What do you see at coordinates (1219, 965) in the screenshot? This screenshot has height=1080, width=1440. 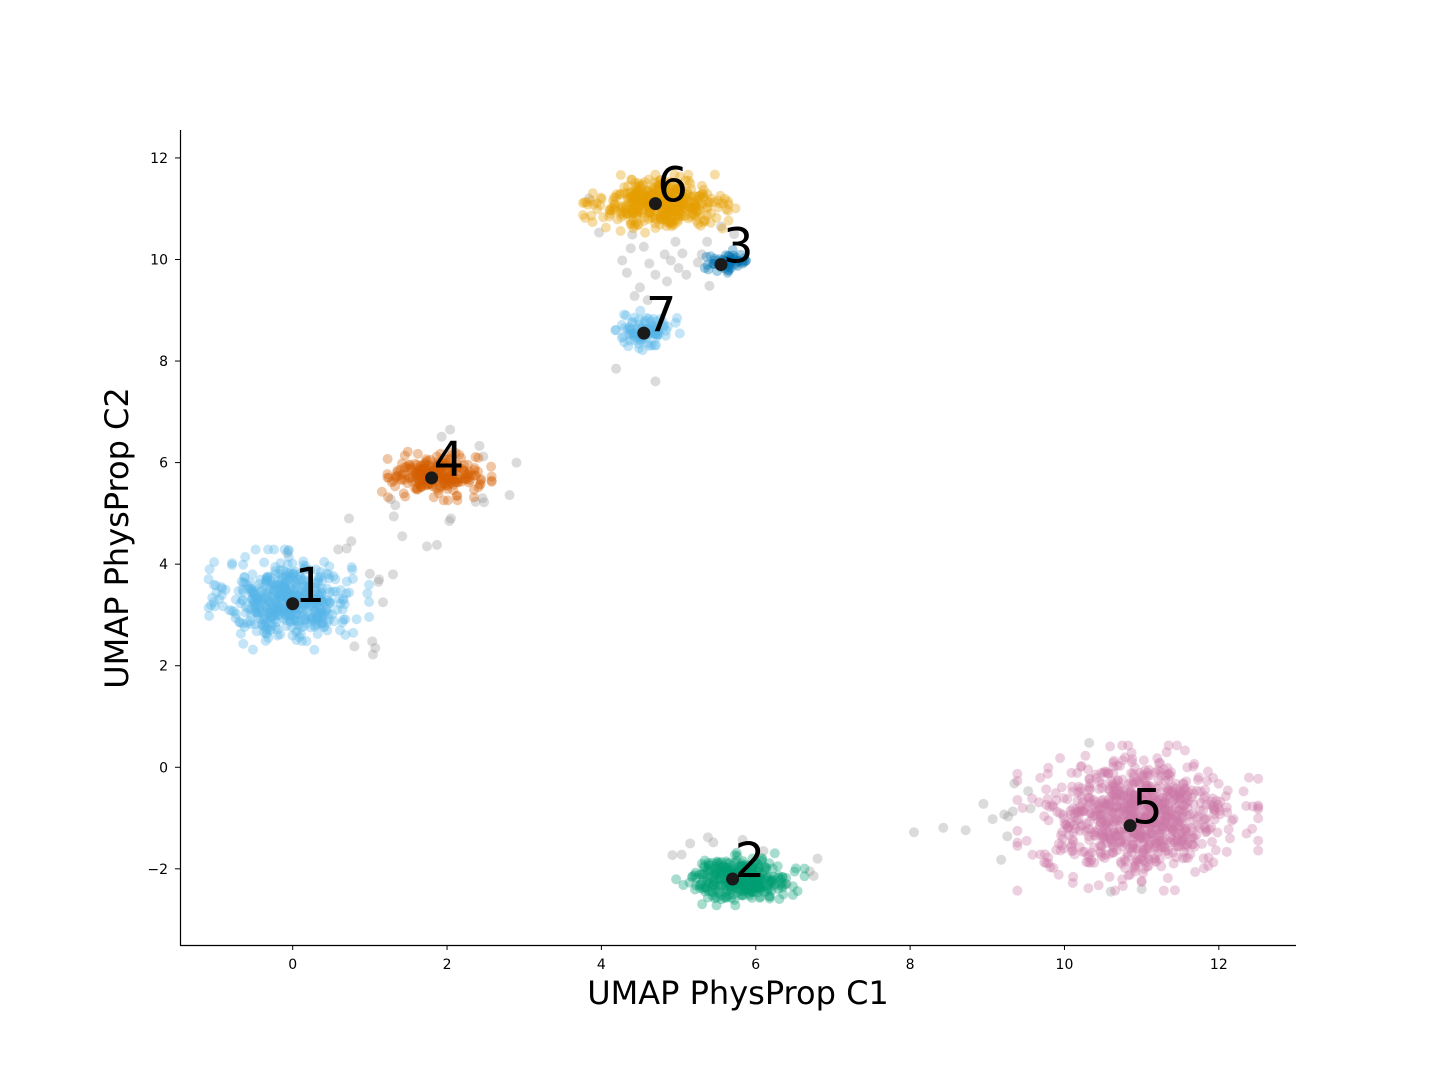 I see `x-tick-label: 12` at bounding box center [1219, 965].